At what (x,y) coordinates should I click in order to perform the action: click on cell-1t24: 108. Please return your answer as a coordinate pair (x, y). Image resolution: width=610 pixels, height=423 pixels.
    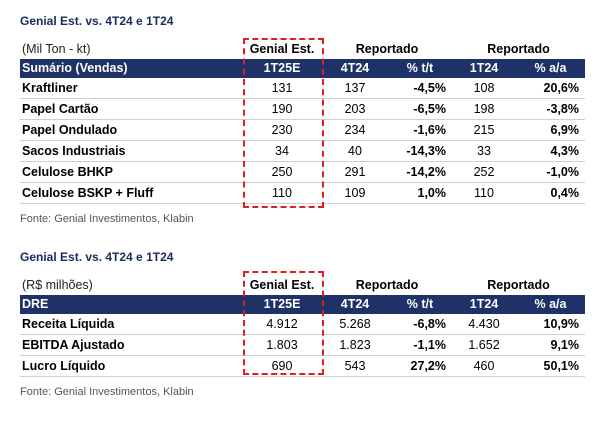
    Looking at the image, I should click on (484, 88).